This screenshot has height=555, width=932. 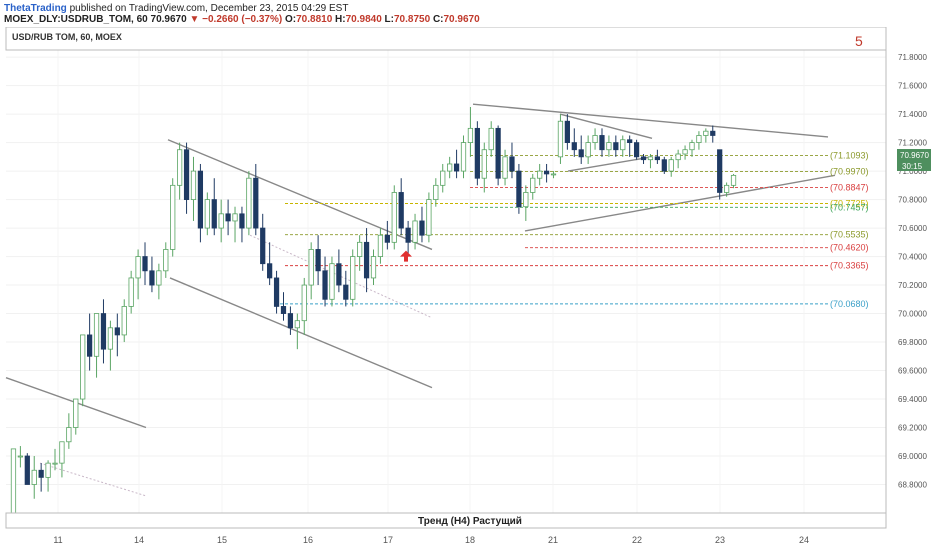 What do you see at coordinates (308, 540) in the screenshot?
I see `x-tick-label: 16` at bounding box center [308, 540].